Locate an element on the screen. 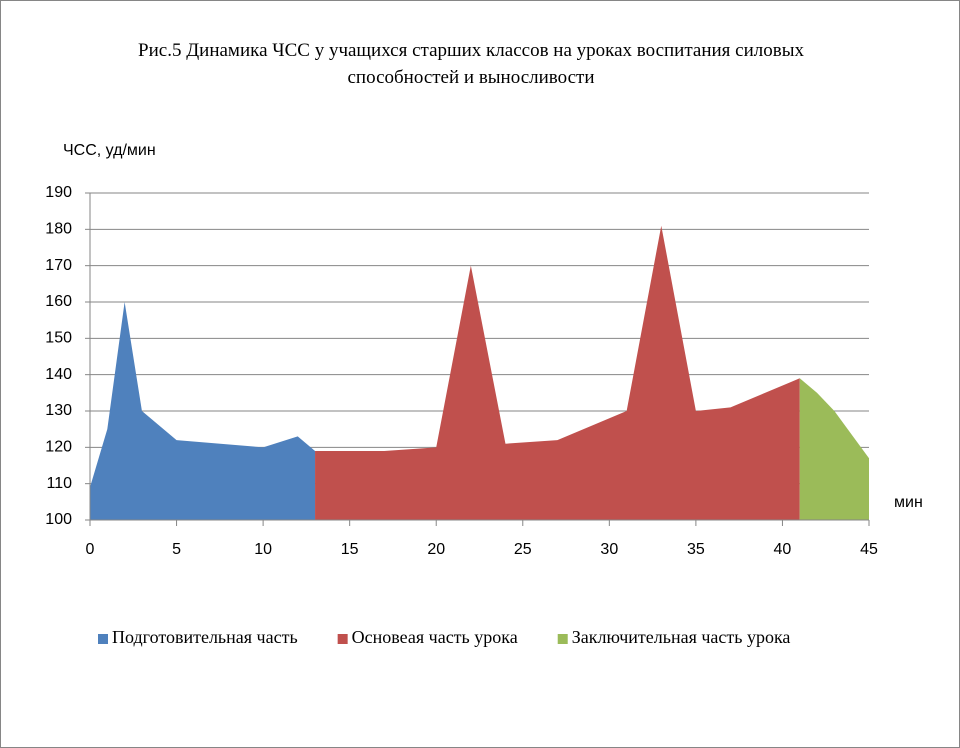  x-tick-label: 20 is located at coordinates (436, 549).